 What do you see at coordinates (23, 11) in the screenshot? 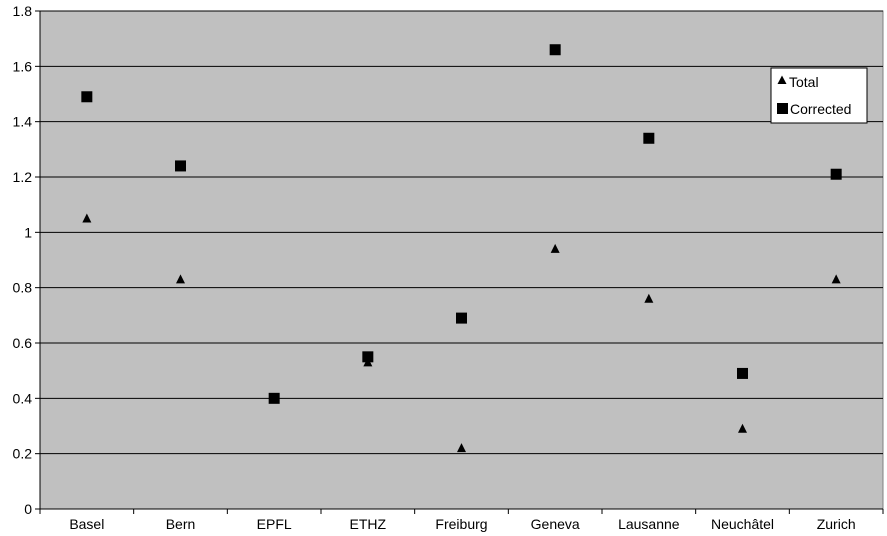
I see `y-tick-label: 1.8` at bounding box center [23, 11].